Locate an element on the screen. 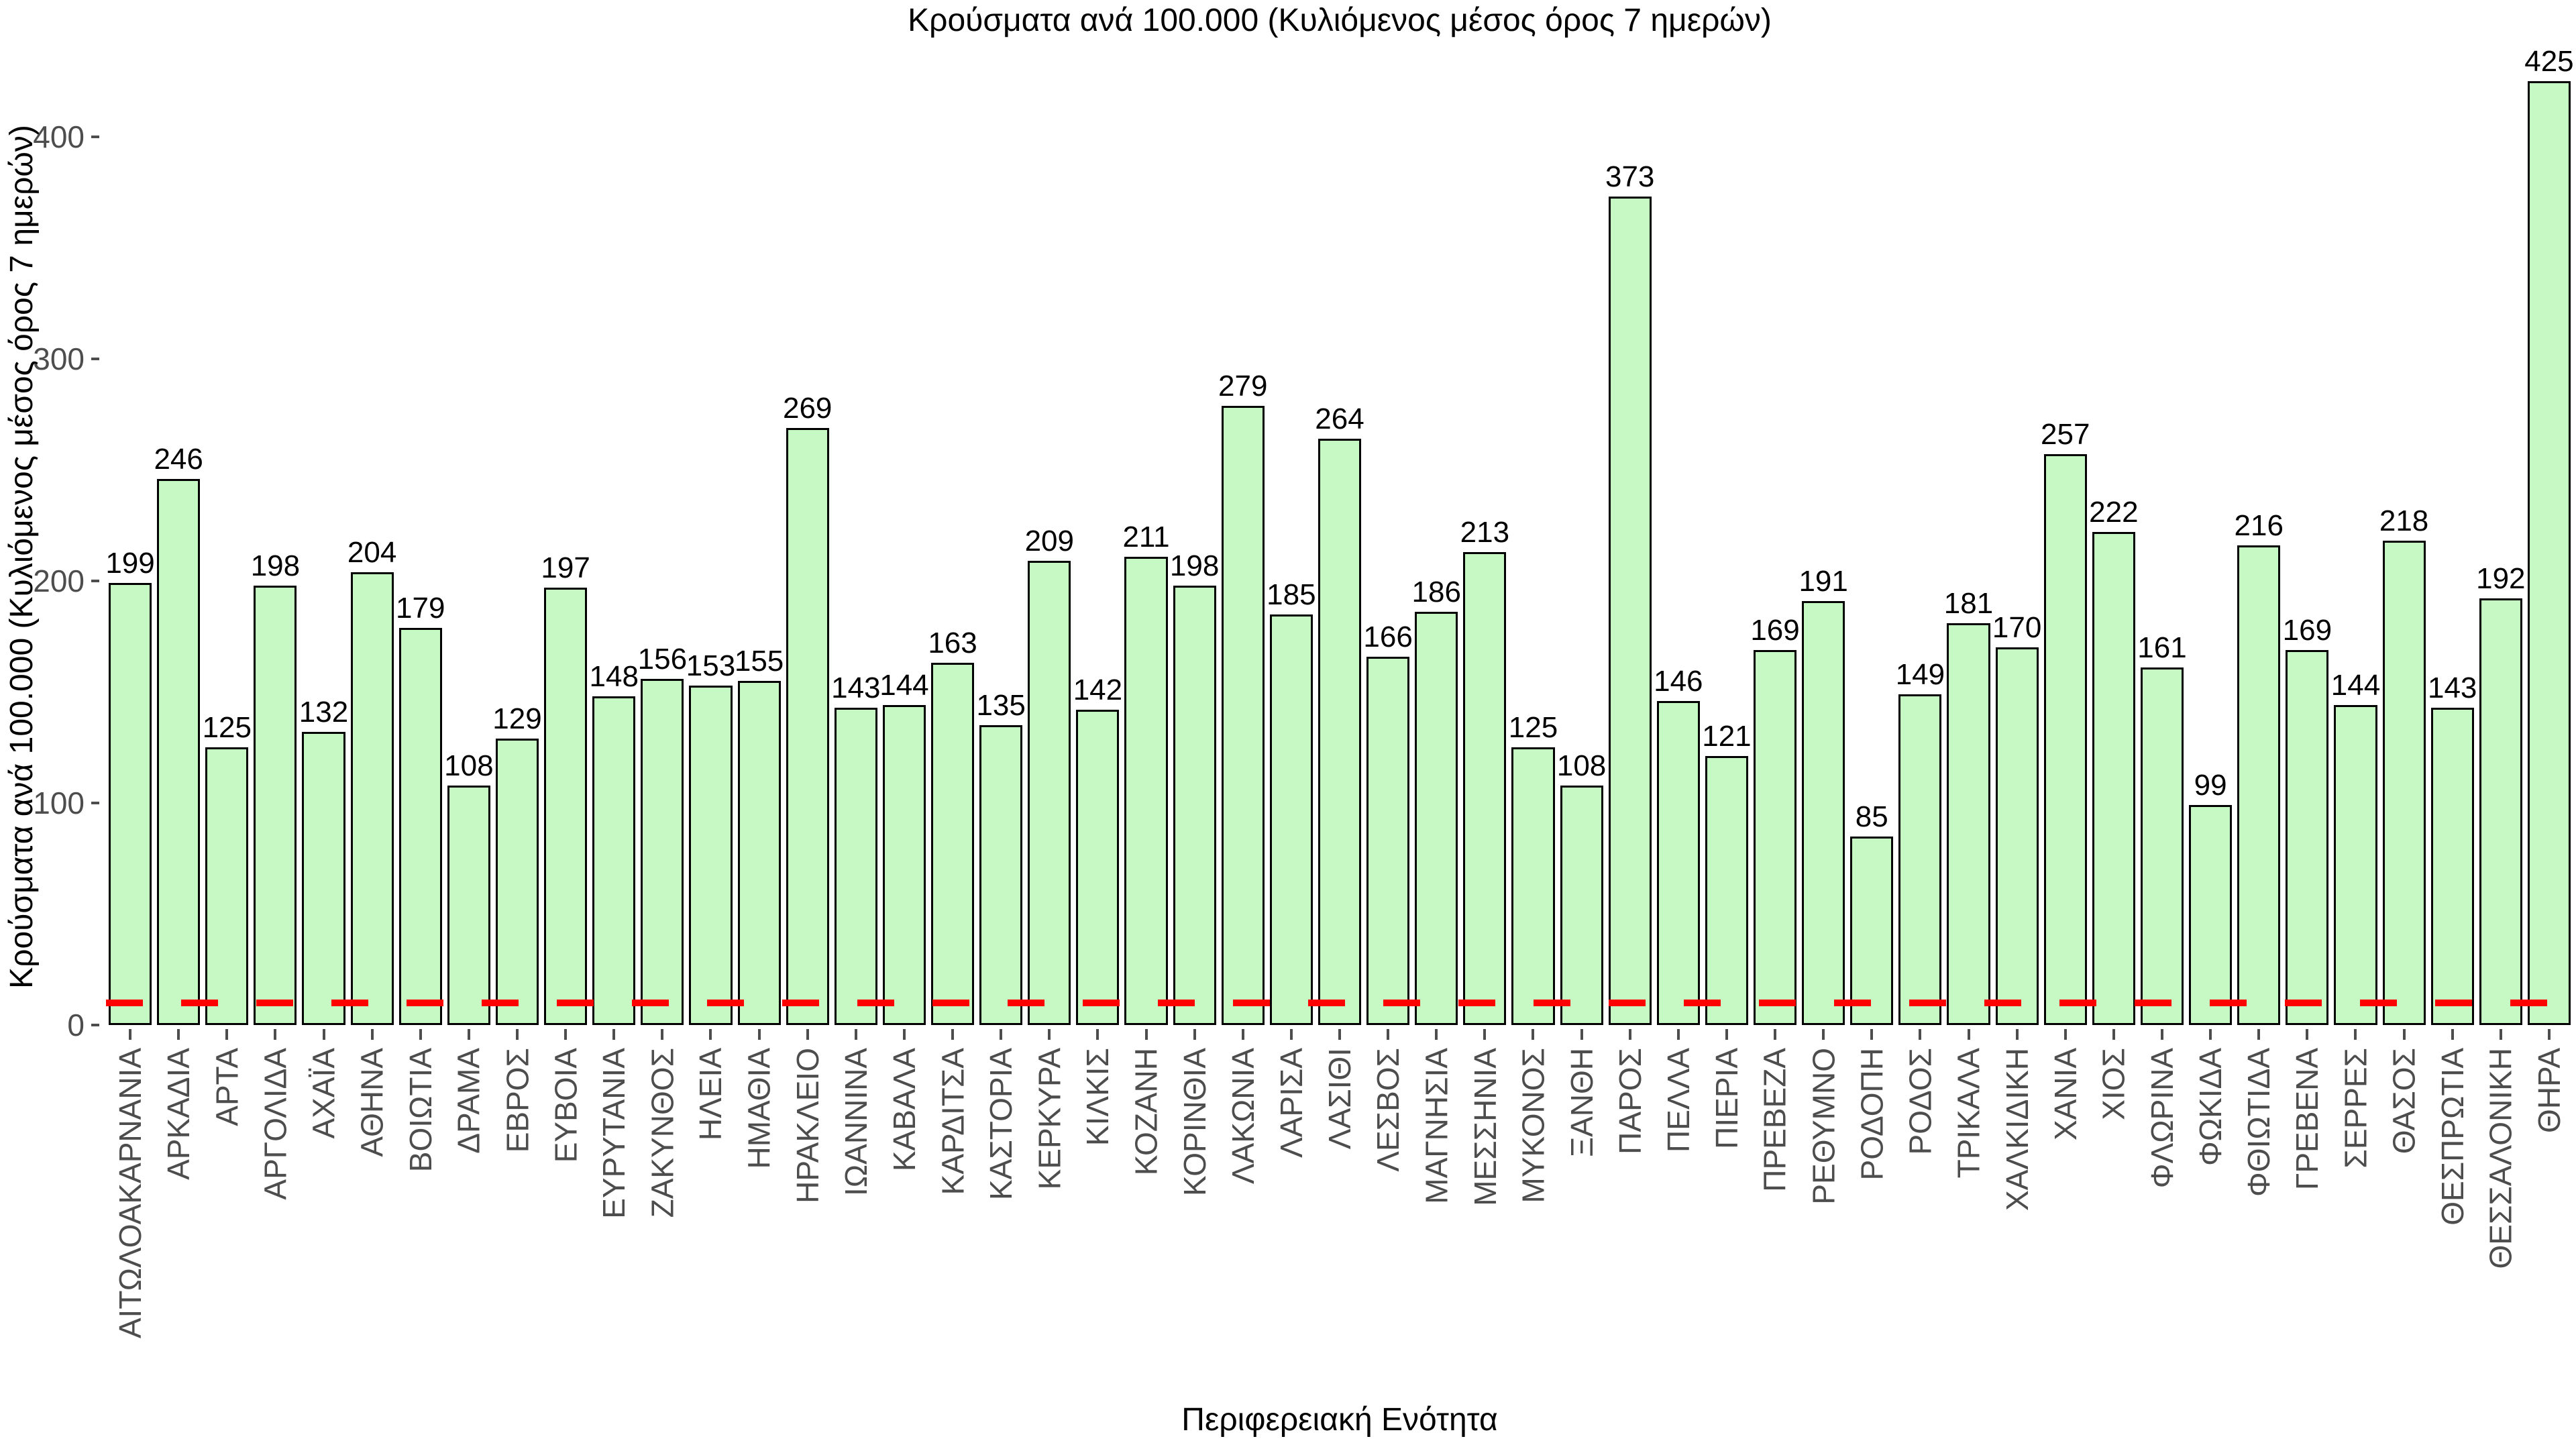  bar-value-label: 269 is located at coordinates (807, 408).